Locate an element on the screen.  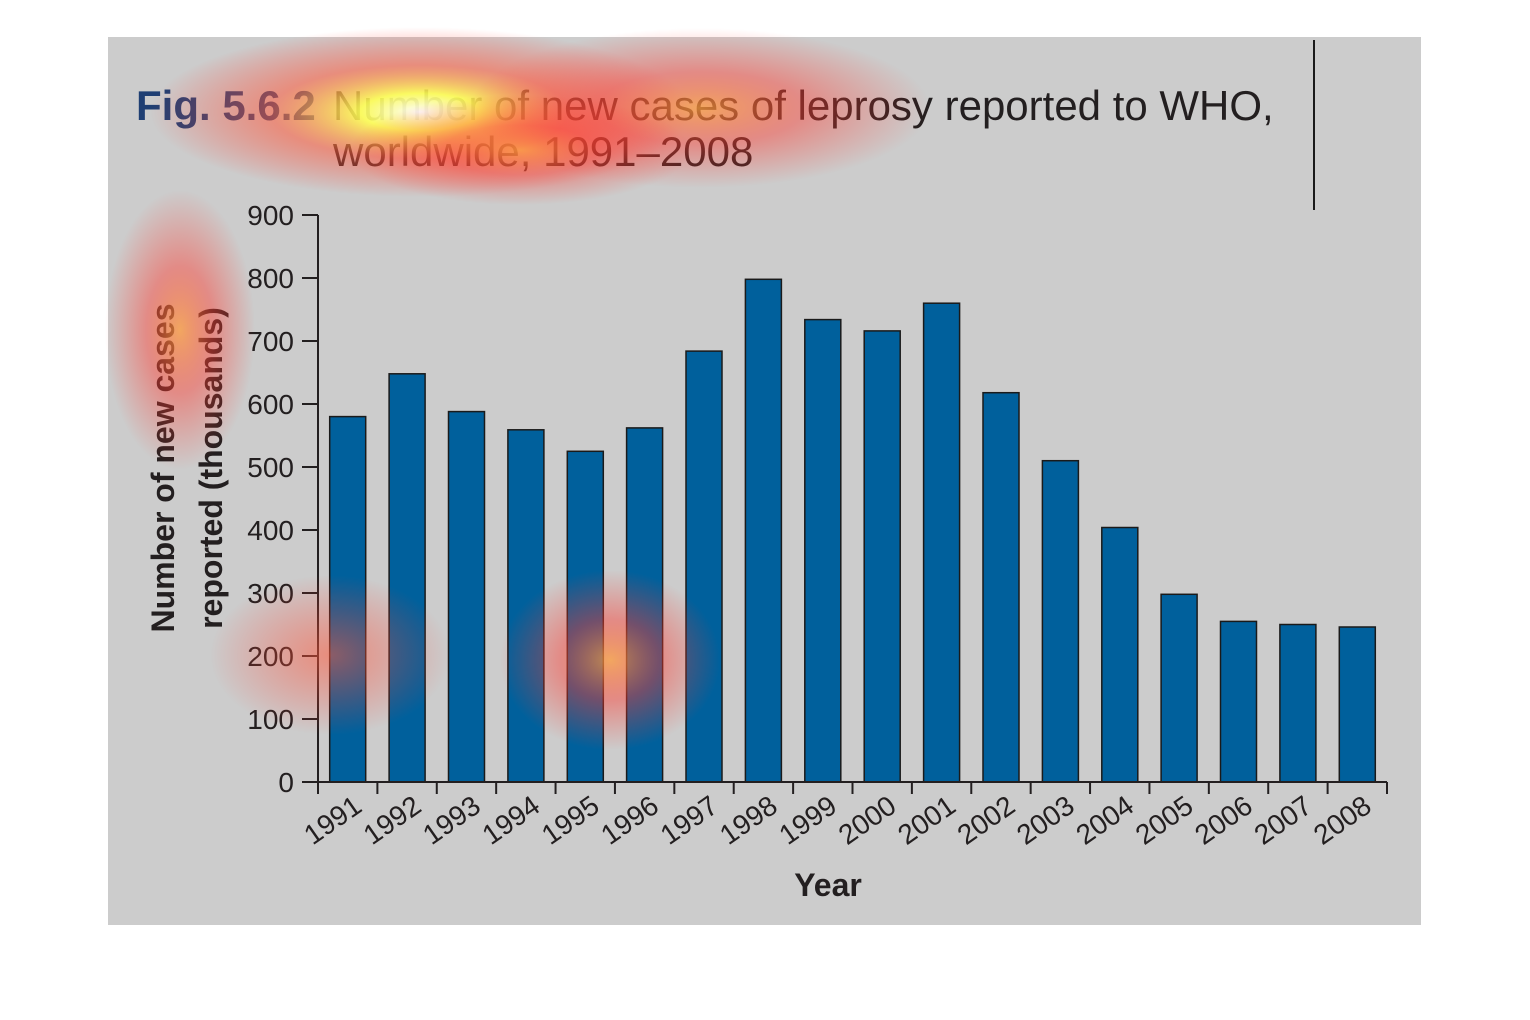
figure-label: Fig. 5.6.2 is located at coordinates (226, 105).